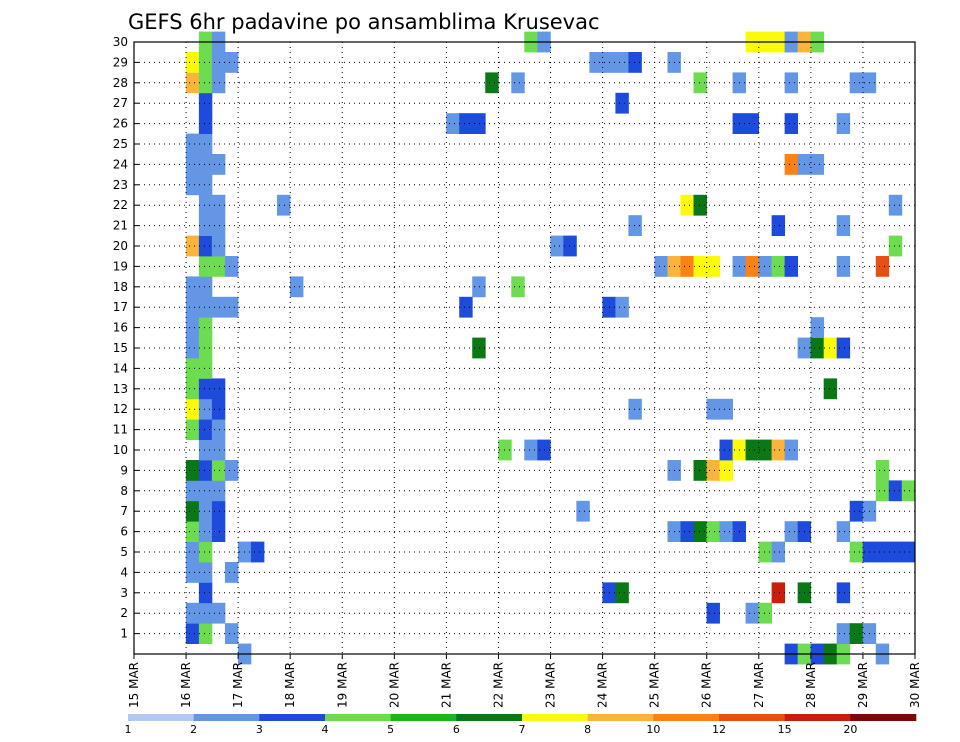  Describe the element at coordinates (655, 685) in the screenshot. I see `x-tick-label: 25 MAR` at that location.